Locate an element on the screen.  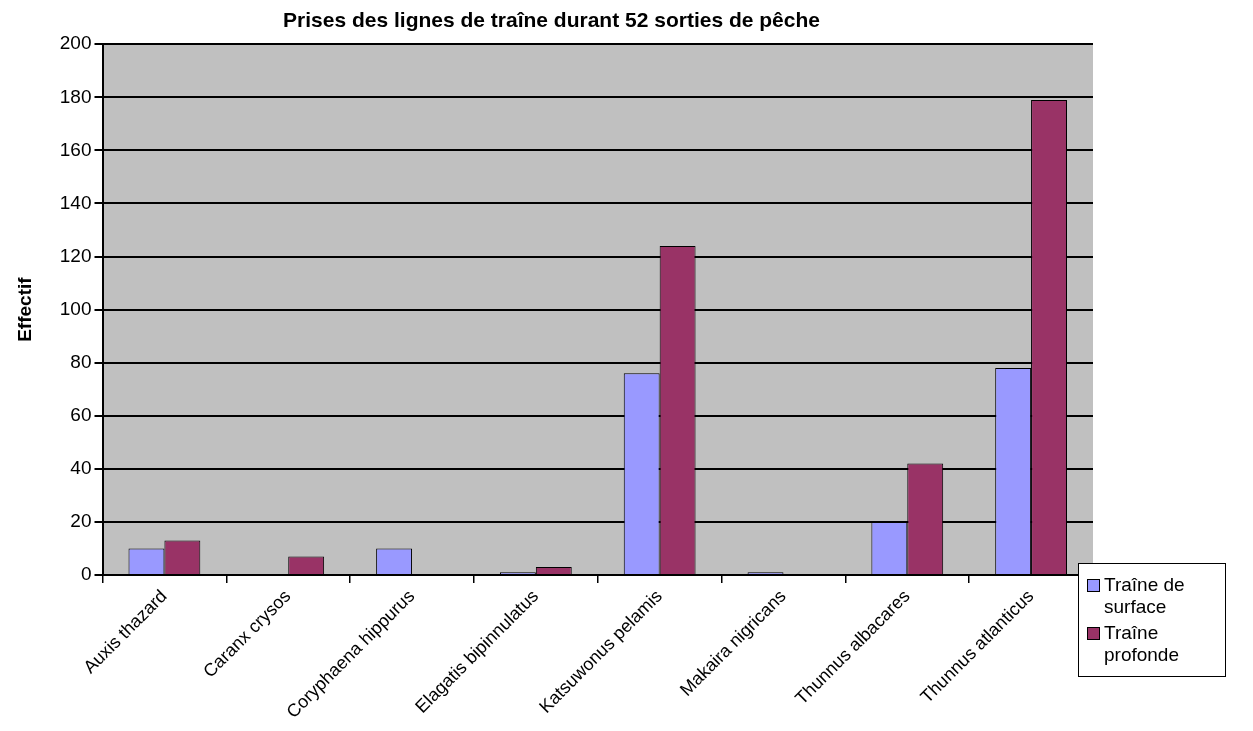
y-tick-label: 80 is located at coordinates (81, 361).